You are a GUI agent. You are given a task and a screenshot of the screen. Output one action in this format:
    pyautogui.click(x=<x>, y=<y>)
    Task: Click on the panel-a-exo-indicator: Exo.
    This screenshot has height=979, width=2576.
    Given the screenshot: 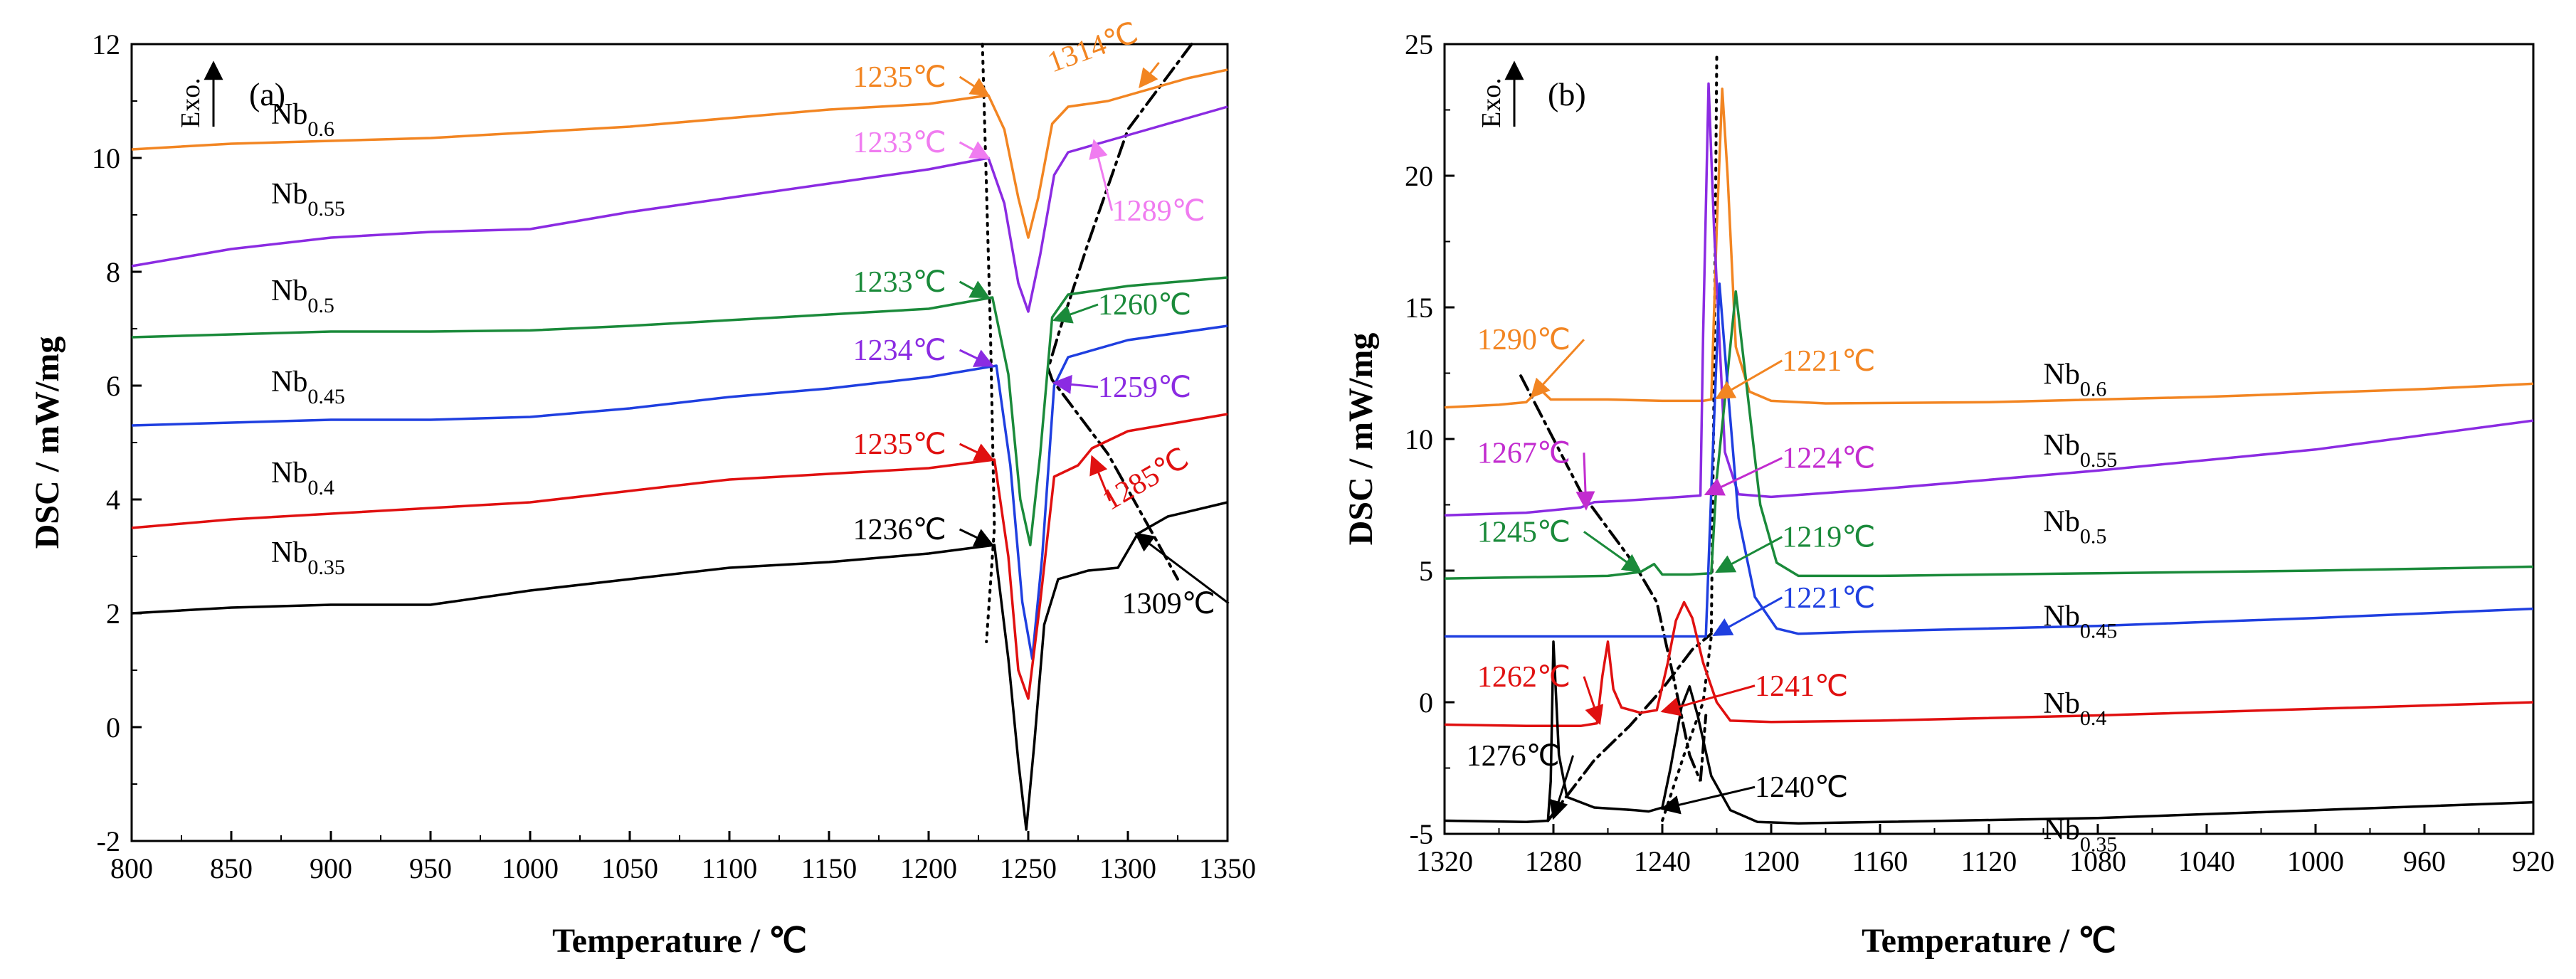 What is the action you would take?
    pyautogui.click(x=199, y=94)
    